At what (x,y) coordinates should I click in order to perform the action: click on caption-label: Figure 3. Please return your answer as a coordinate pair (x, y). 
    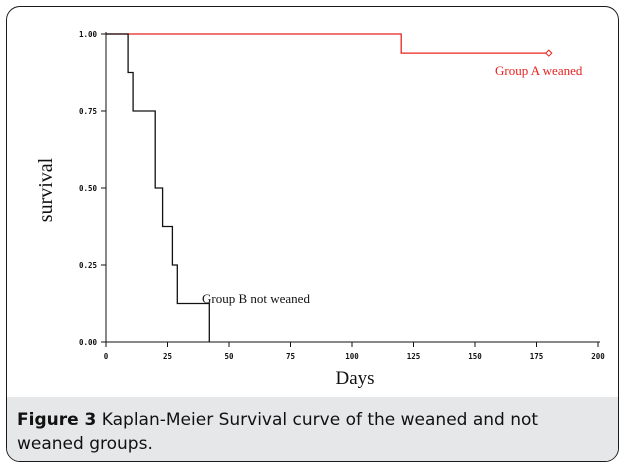
    Looking at the image, I should click on (57, 420).